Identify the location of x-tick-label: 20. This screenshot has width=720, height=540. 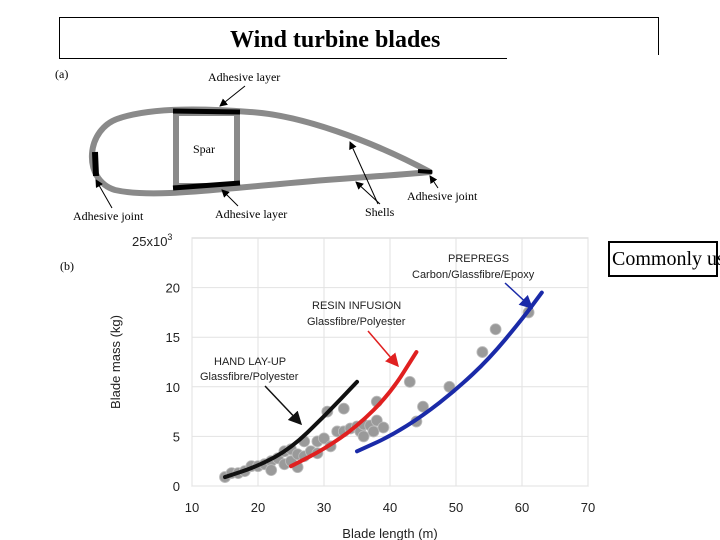
(258, 507).